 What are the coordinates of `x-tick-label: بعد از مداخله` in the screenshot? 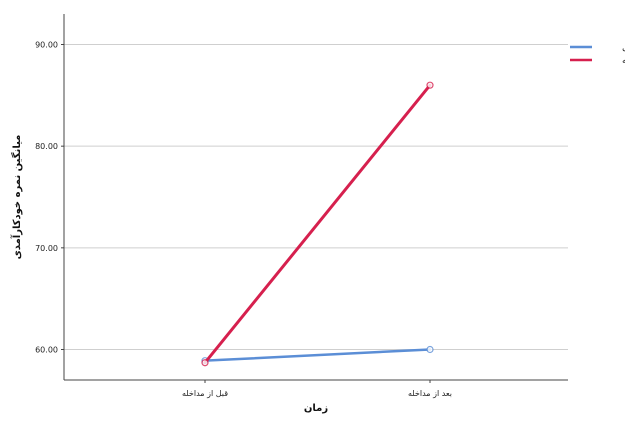 It's located at (430, 393).